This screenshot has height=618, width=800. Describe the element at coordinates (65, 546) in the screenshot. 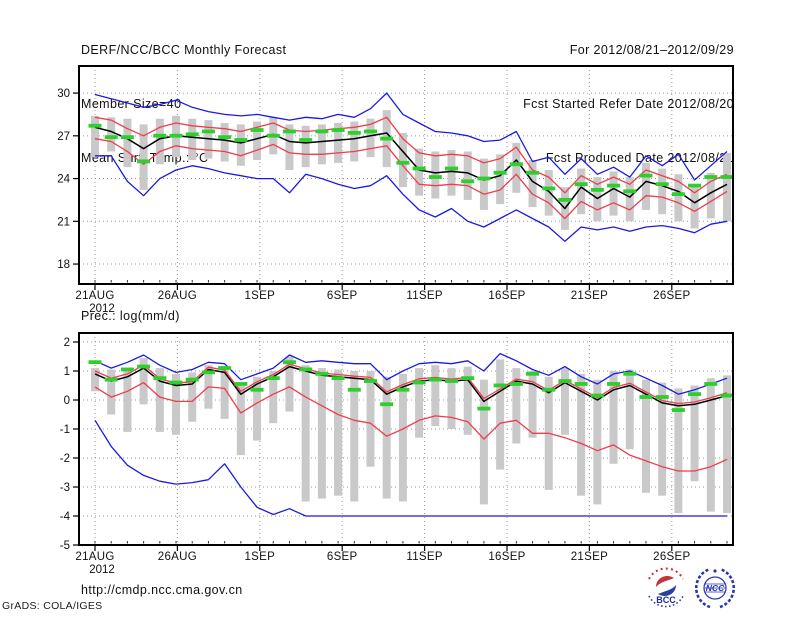

I see `y-tick-label: -5` at that location.